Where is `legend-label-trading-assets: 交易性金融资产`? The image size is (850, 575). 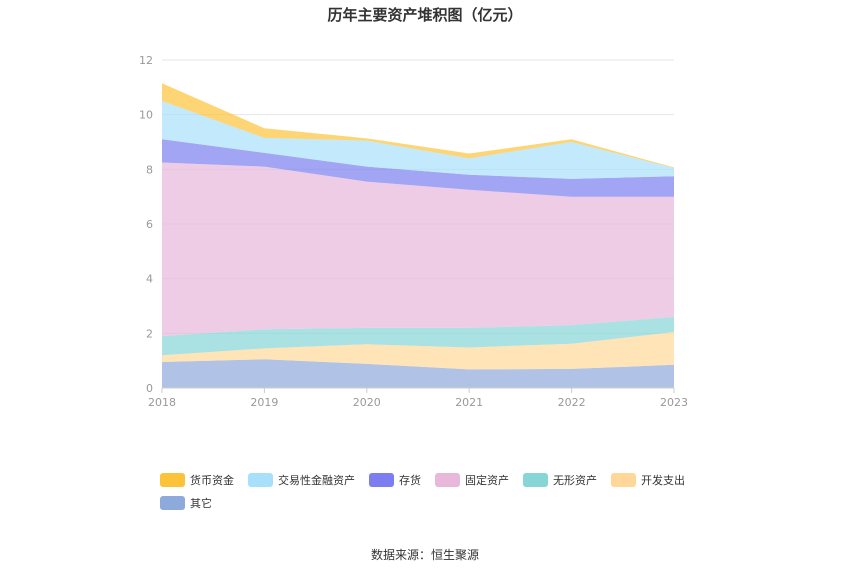
legend-label-trading-assets: 交易性金融资产 is located at coordinates (316, 480).